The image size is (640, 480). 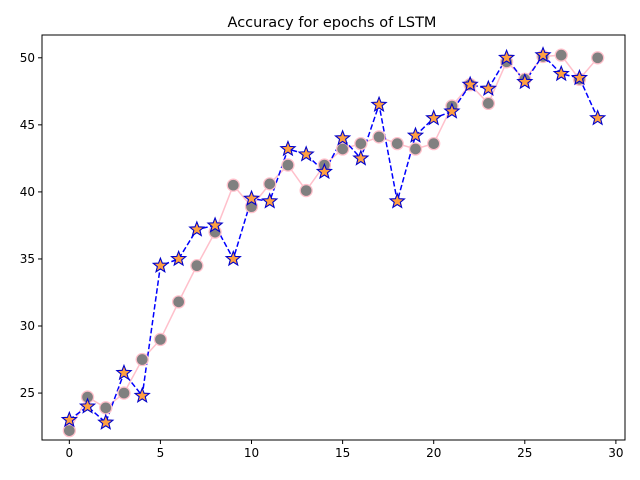 What do you see at coordinates (27, 125) in the screenshot?
I see `y-tick-label: 45` at bounding box center [27, 125].